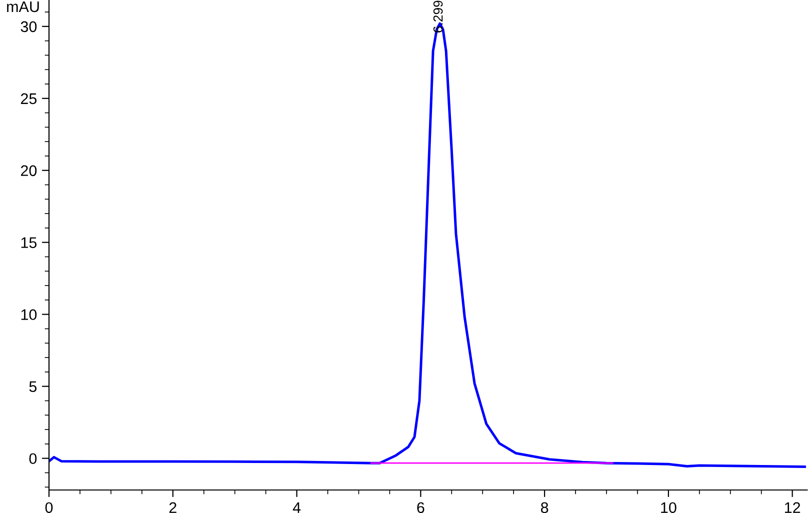 This screenshot has height=513, width=808. I want to click on x-tick-label: 8, so click(544, 507).